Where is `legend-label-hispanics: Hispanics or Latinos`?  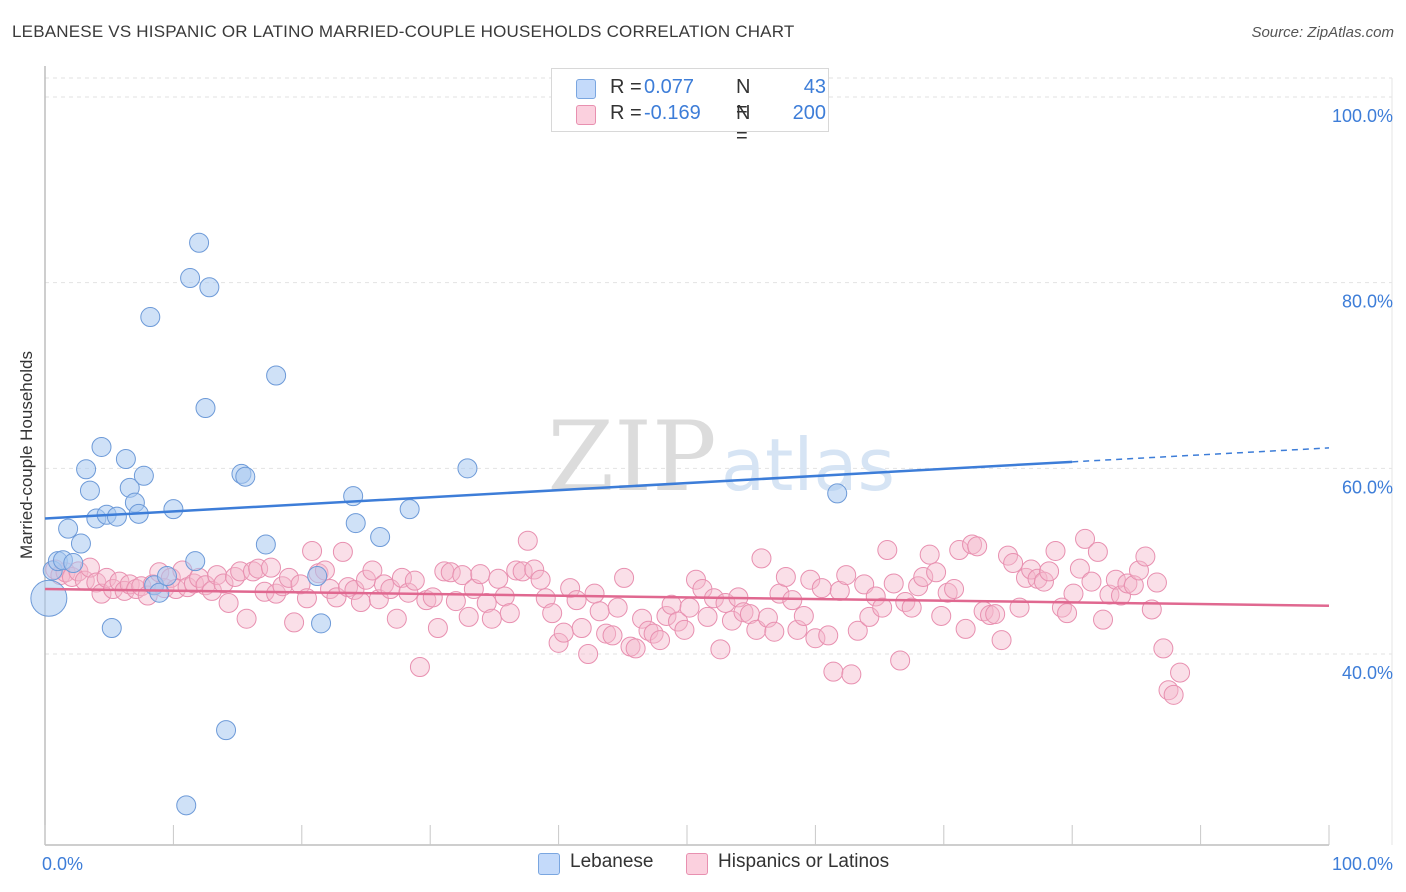 legend-label-hispanics: Hispanics or Latinos is located at coordinates (804, 861).